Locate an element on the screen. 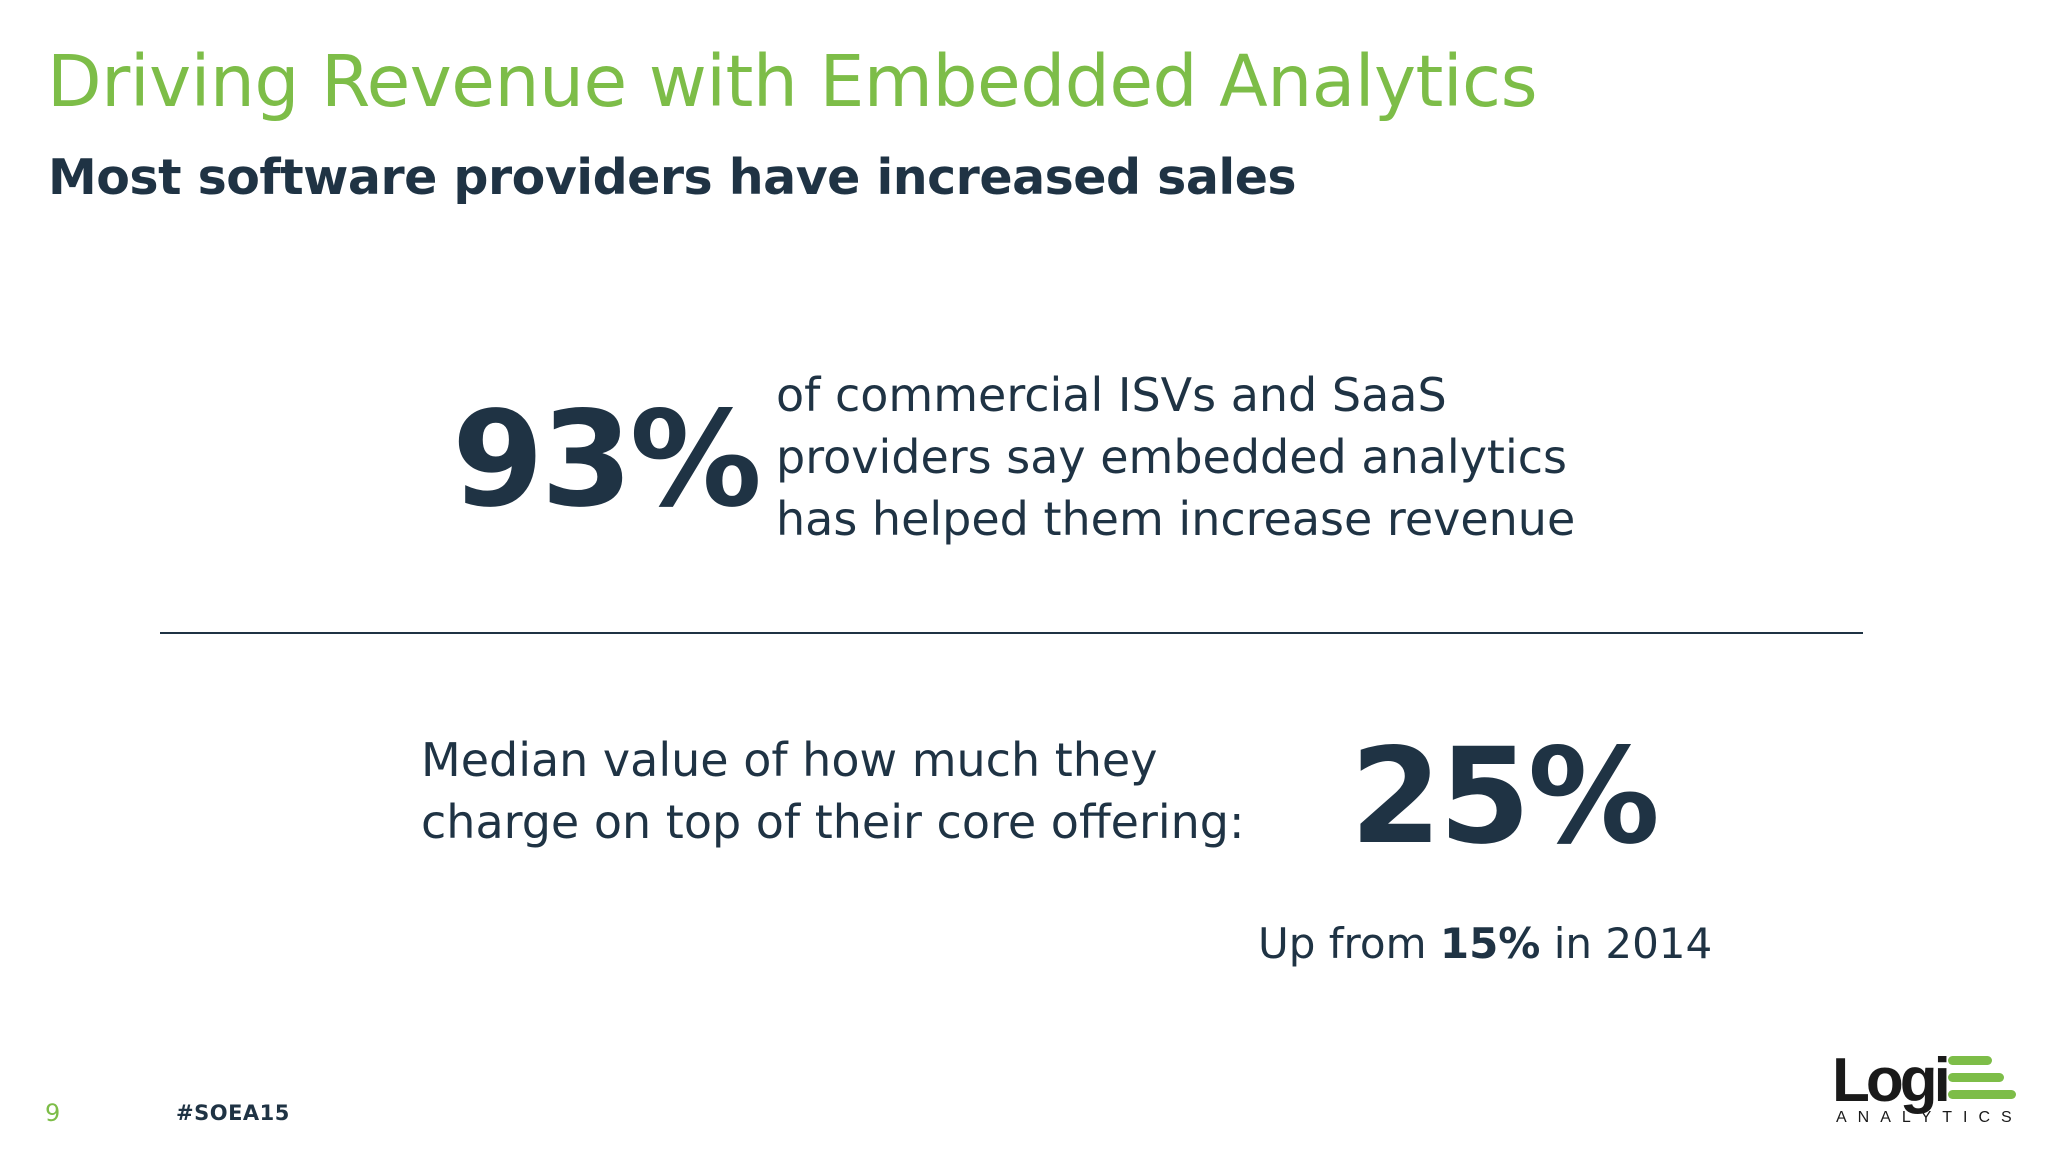  stat-one-line: has helped them increase revenue is located at coordinates (1176, 519).